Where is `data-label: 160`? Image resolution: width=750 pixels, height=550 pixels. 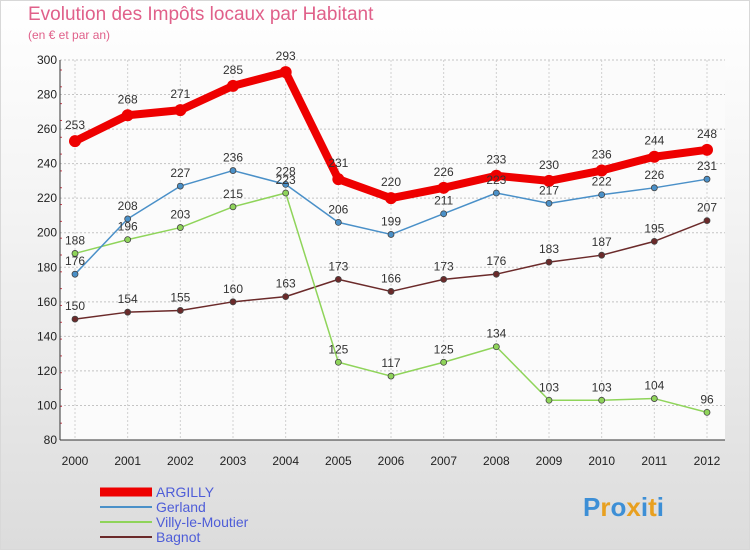 data-label: 160 is located at coordinates (233, 289).